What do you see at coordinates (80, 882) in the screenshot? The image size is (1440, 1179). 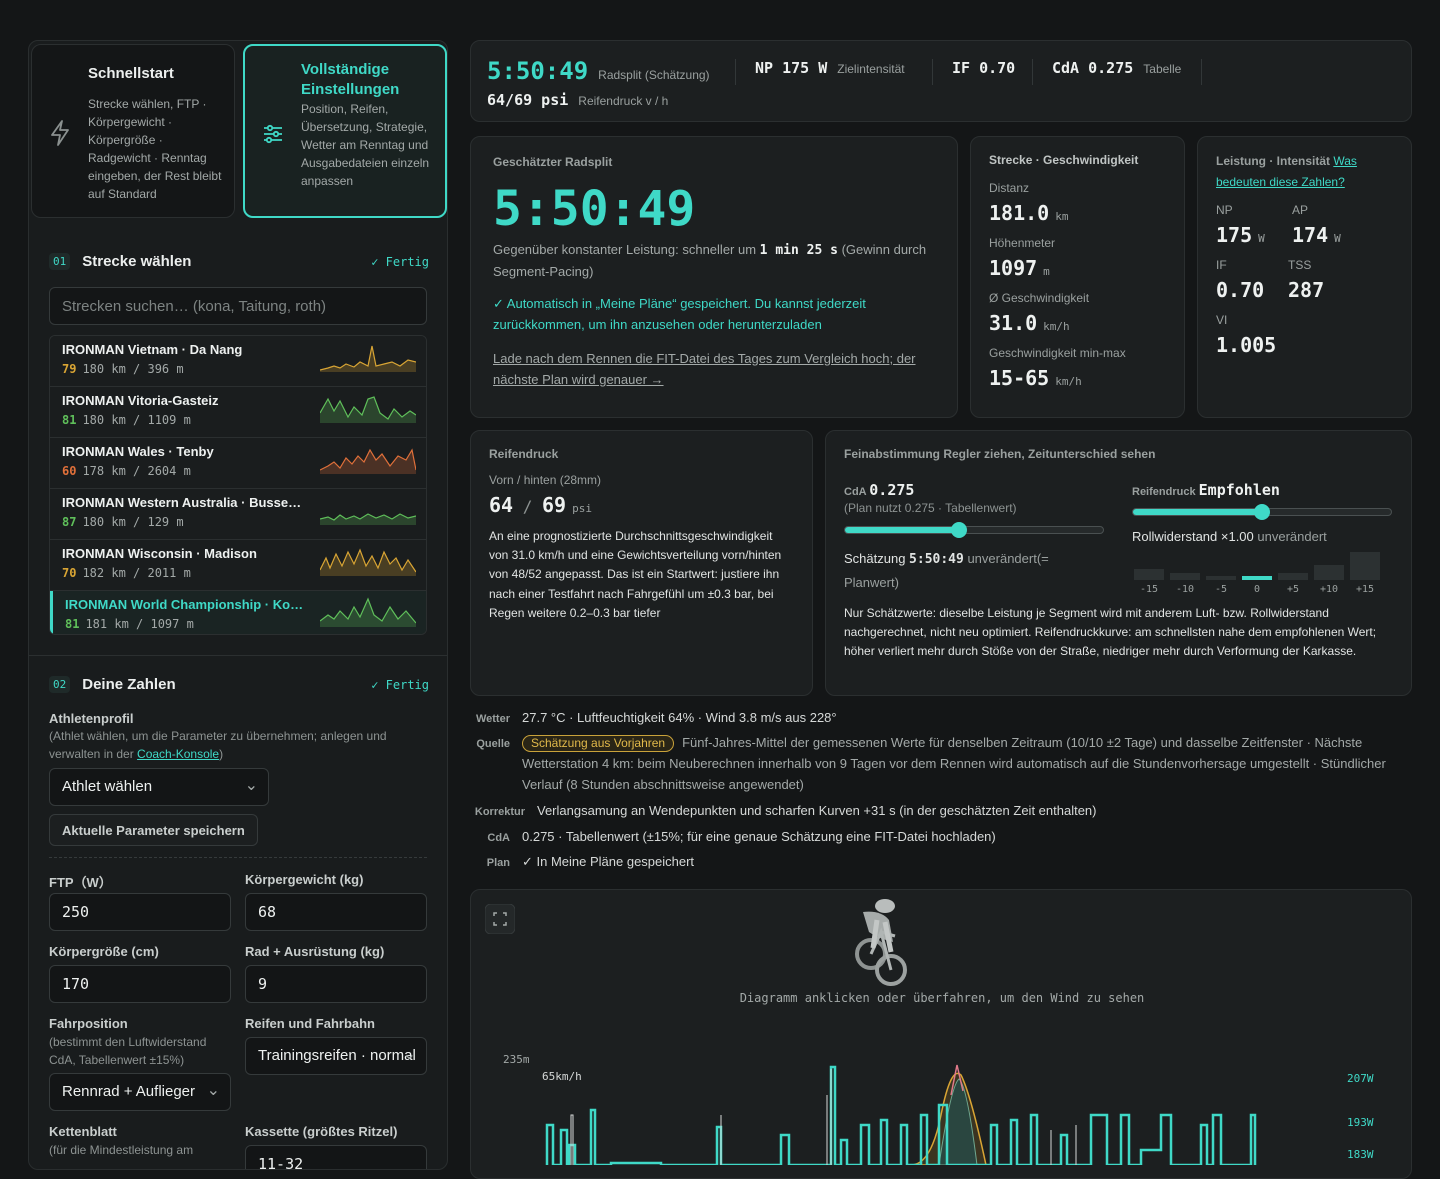 I see `ftp-label: FTP（W）` at bounding box center [80, 882].